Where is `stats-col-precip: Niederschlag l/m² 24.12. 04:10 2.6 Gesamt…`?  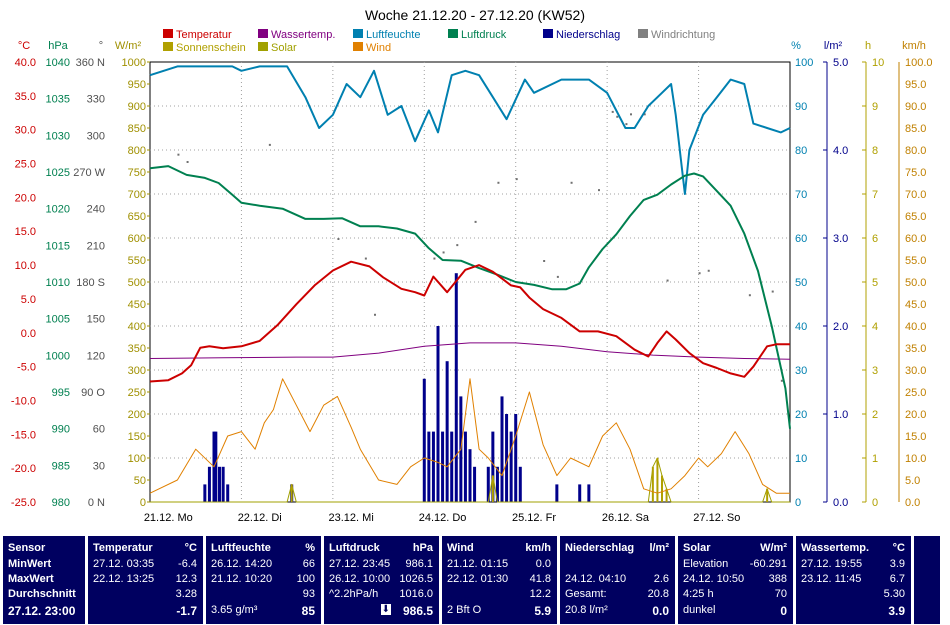 stats-col-precip: Niederschlag l/m² 24.12. 04:10 2.6 Gesamt… is located at coordinates (617, 580).